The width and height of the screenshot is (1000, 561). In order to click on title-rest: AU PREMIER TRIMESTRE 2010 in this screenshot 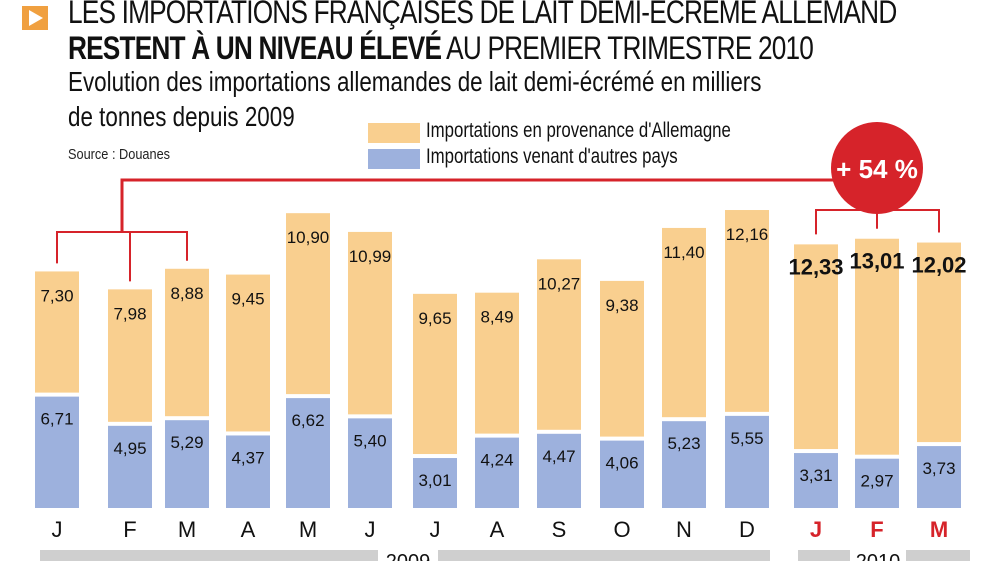, I will do `click(627, 48)`.